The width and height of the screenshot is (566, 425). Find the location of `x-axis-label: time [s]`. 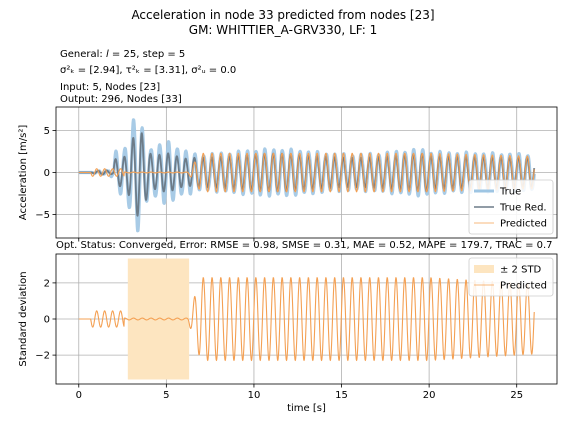

x-axis-label: time [s] is located at coordinates (306, 408).